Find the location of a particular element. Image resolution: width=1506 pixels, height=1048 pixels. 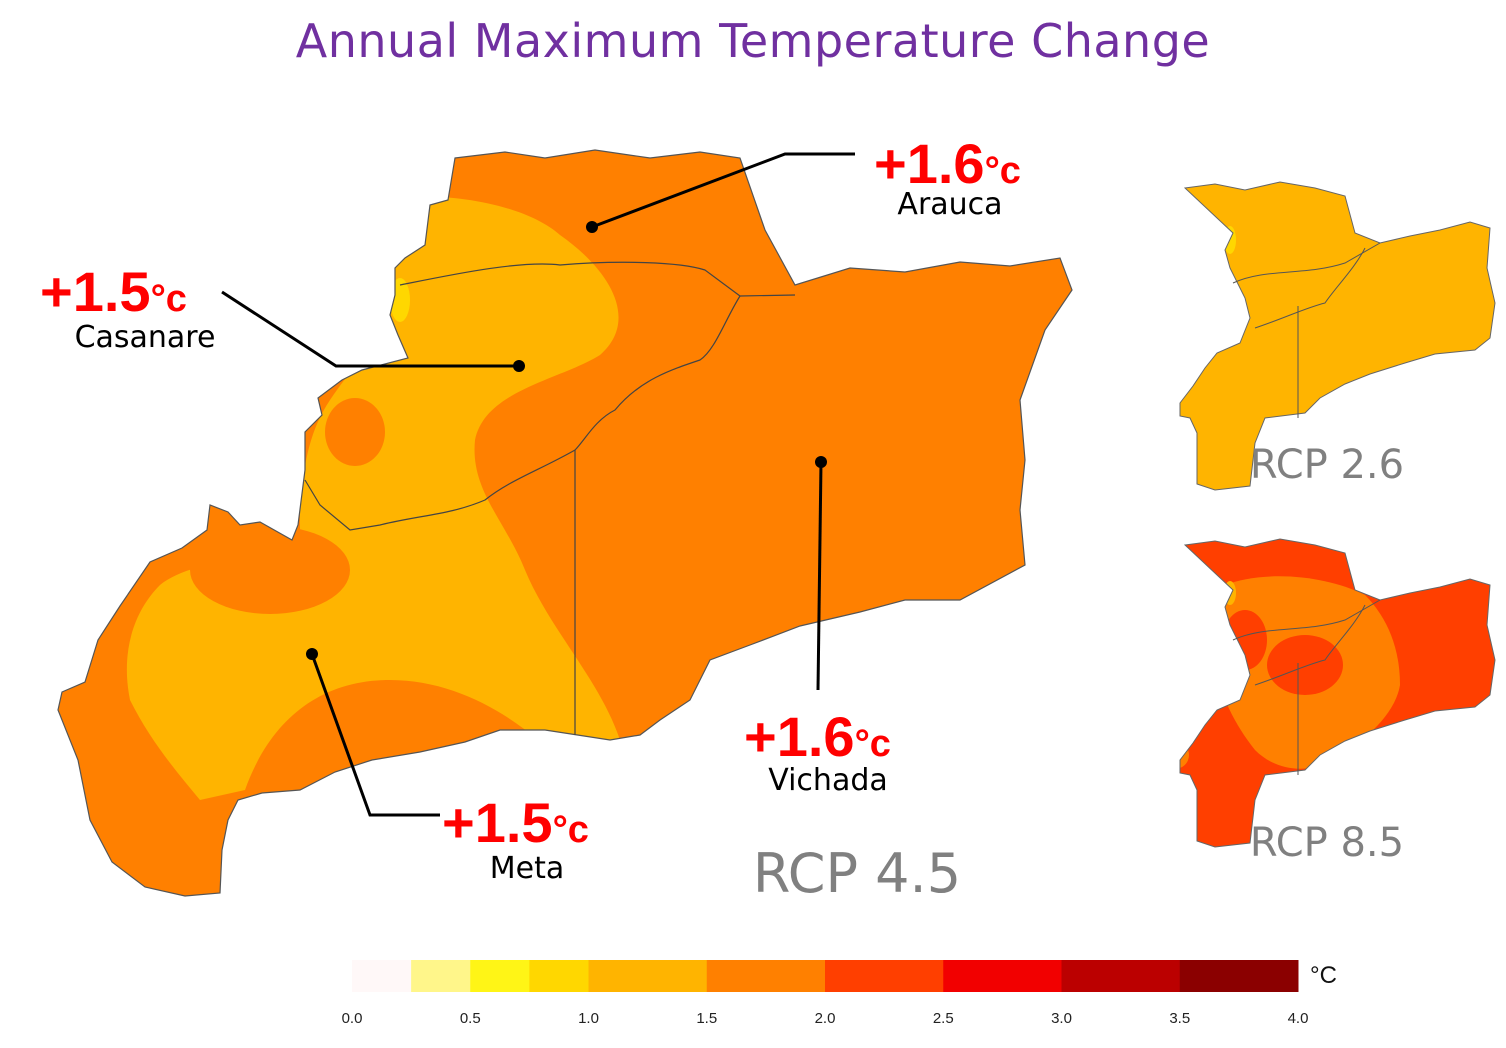

meta-label: Meta is located at coordinates (527, 868).